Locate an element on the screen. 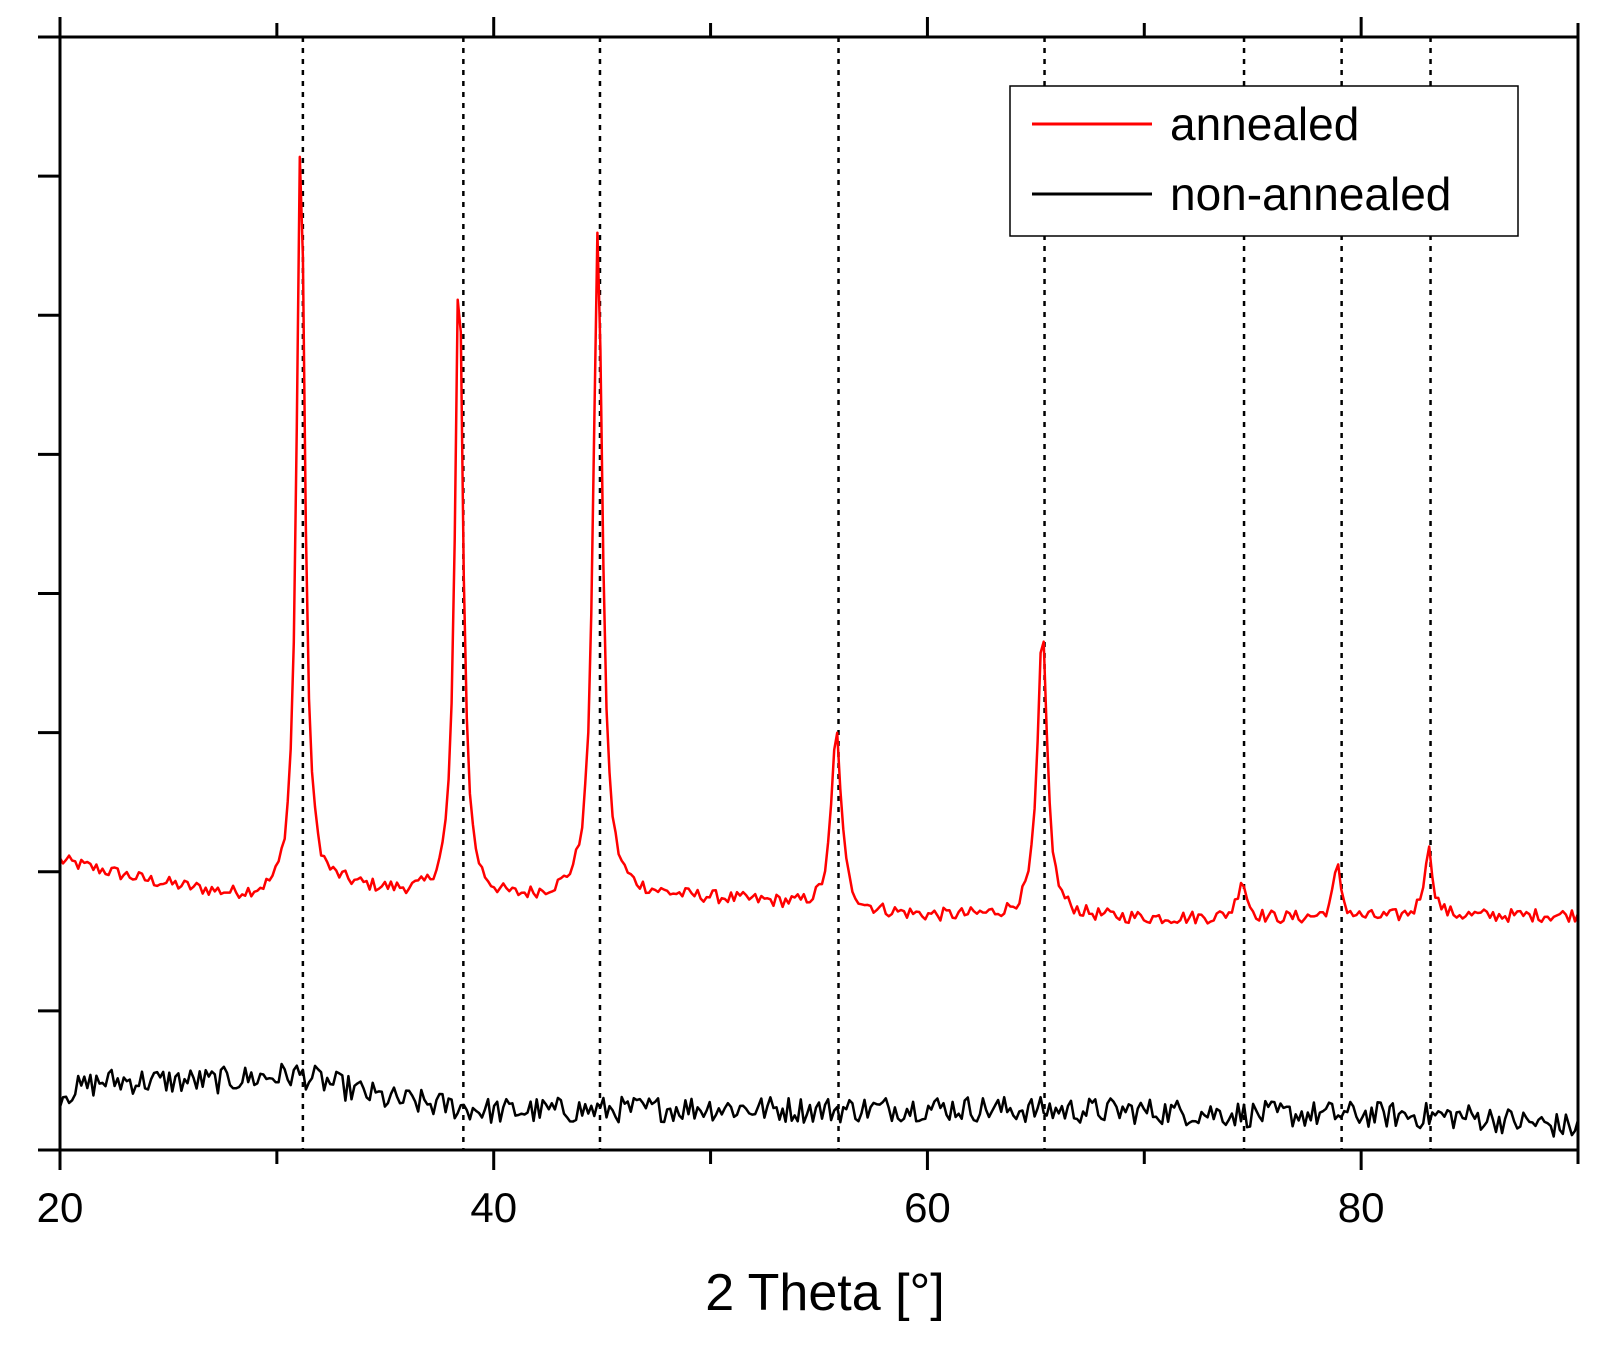 This screenshot has width=1606, height=1356. y-axis-ticks is located at coordinates (49, 593).